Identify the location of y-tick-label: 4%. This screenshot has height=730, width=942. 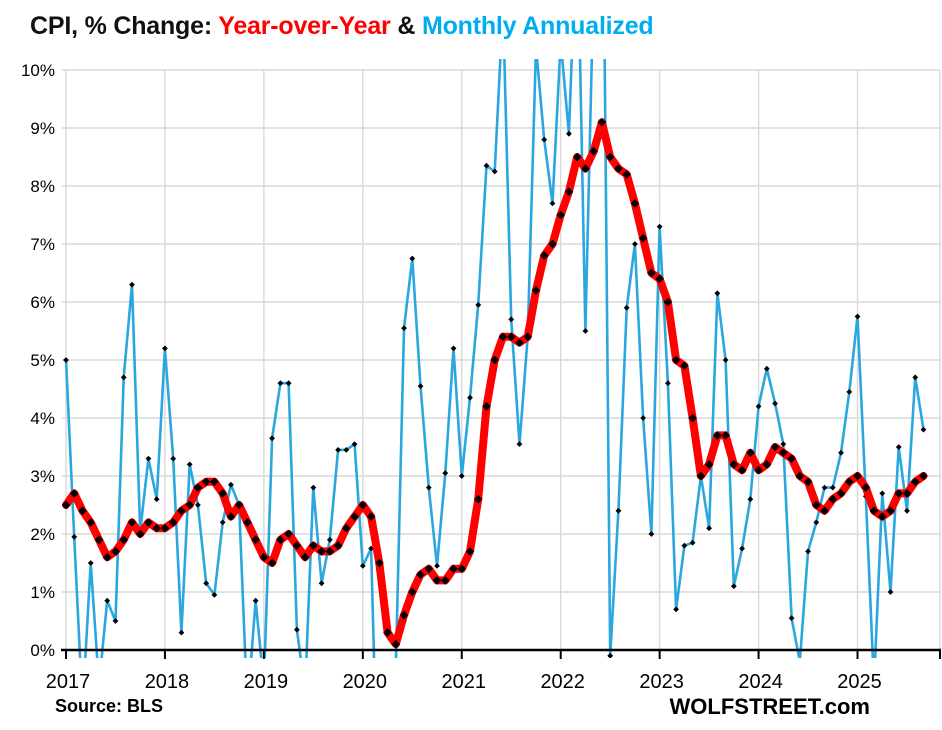
(42, 418).